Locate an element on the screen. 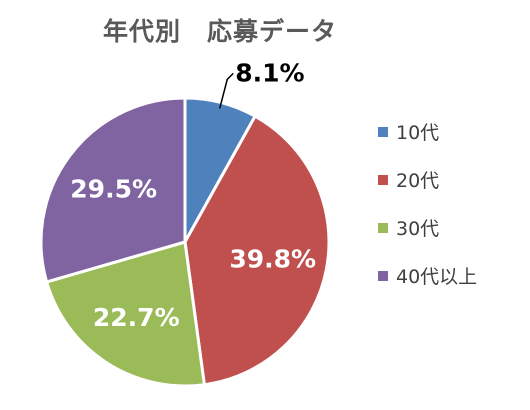 The height and width of the screenshot is (410, 530). legend-label-4: 40代以上 is located at coordinates (436, 277).